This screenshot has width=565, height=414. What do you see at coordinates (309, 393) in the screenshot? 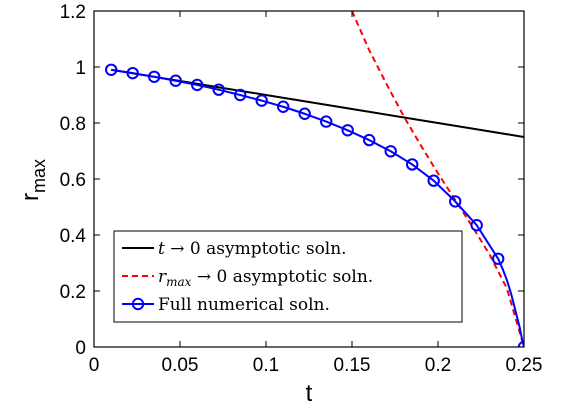
I see `x-axis-title: t` at bounding box center [309, 393].